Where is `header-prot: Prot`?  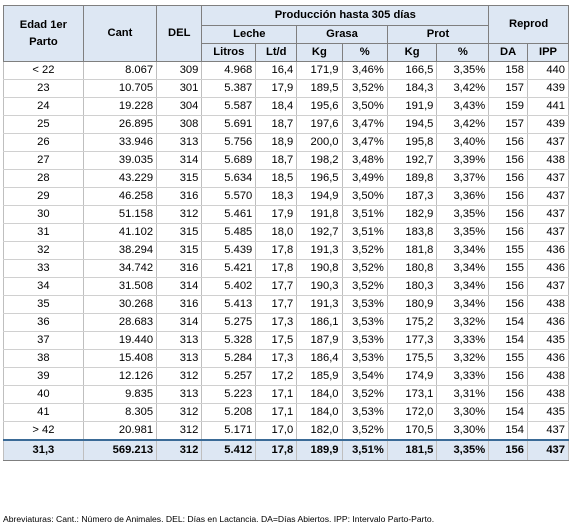
header-prot: Prot is located at coordinates (438, 34).